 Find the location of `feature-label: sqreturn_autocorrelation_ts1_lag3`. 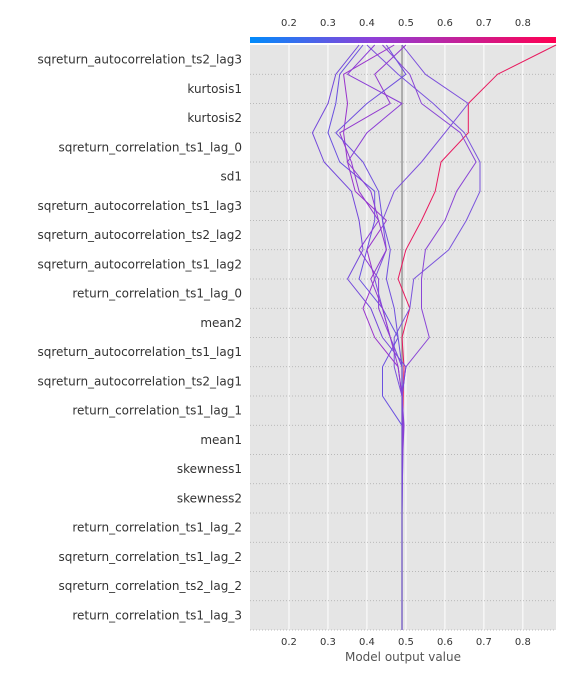

feature-label: sqreturn_autocorrelation_ts1_lag3 is located at coordinates (140, 206).